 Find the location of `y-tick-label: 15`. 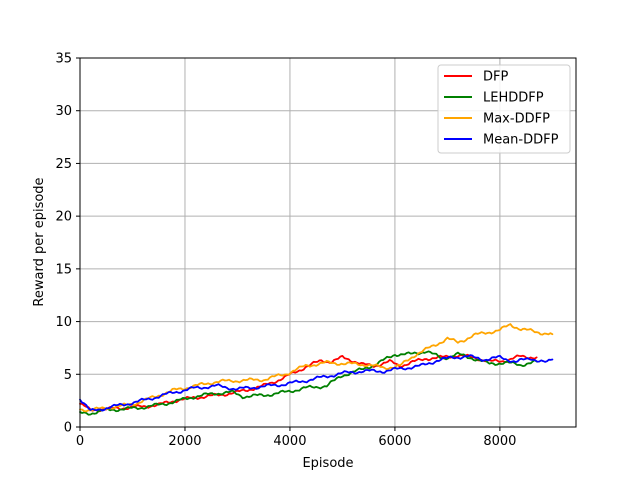

y-tick-label: 15 is located at coordinates (63, 269).